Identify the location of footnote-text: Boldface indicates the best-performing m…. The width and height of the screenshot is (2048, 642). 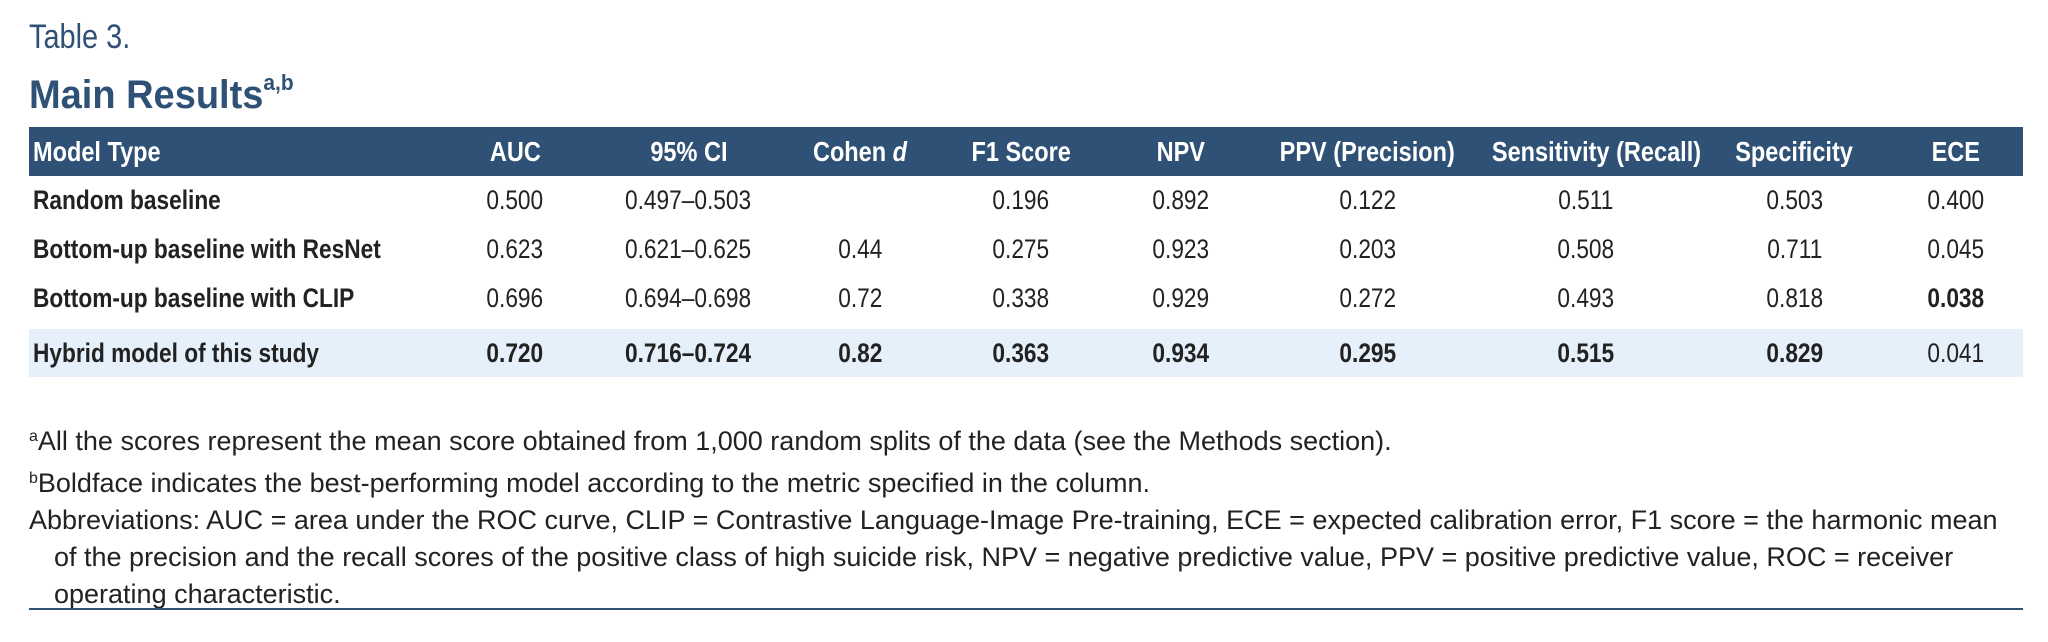
(593, 483).